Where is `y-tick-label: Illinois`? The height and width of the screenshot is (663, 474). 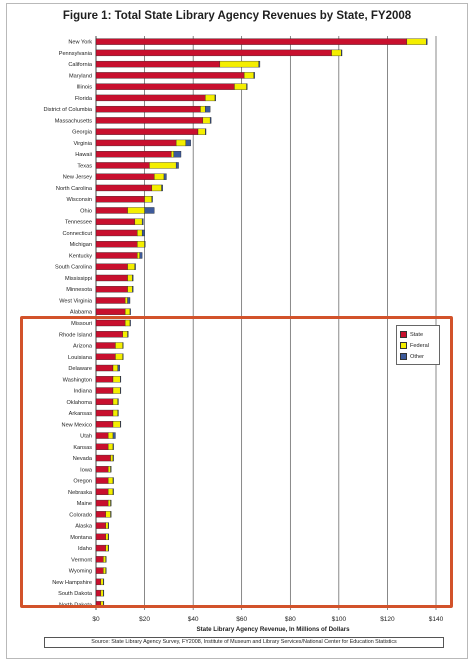
y-tick-label: Illinois is located at coordinates (84, 88).